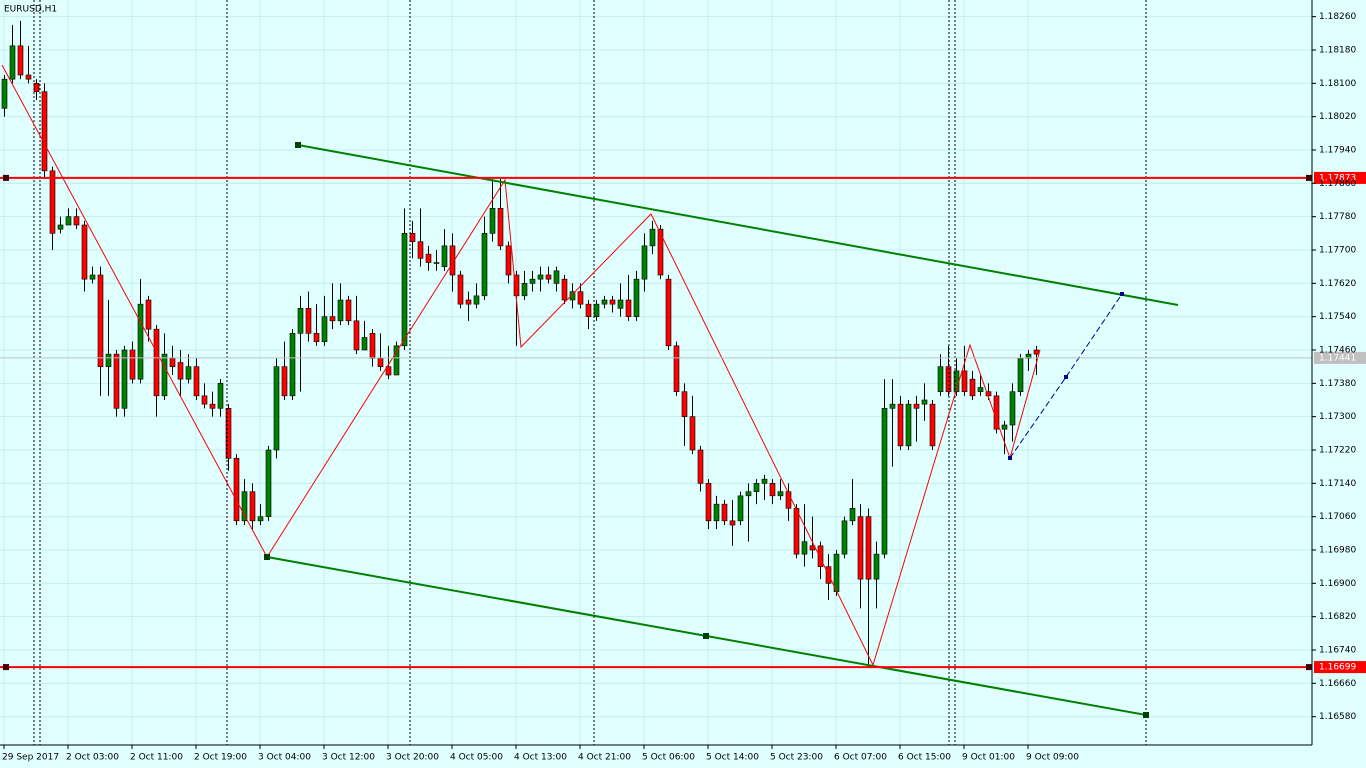 The height and width of the screenshot is (768, 1366). I want to click on y-tick-label: 1.17620, so click(1337, 284).